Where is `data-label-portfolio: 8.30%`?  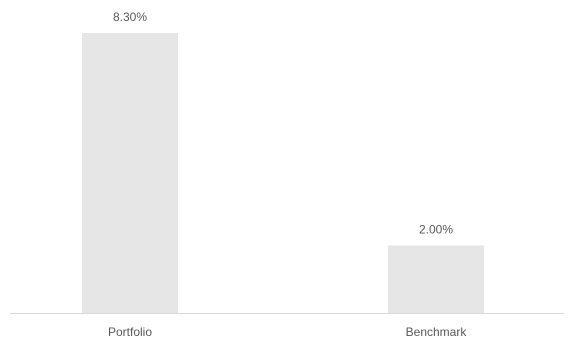 data-label-portfolio: 8.30% is located at coordinates (130, 17).